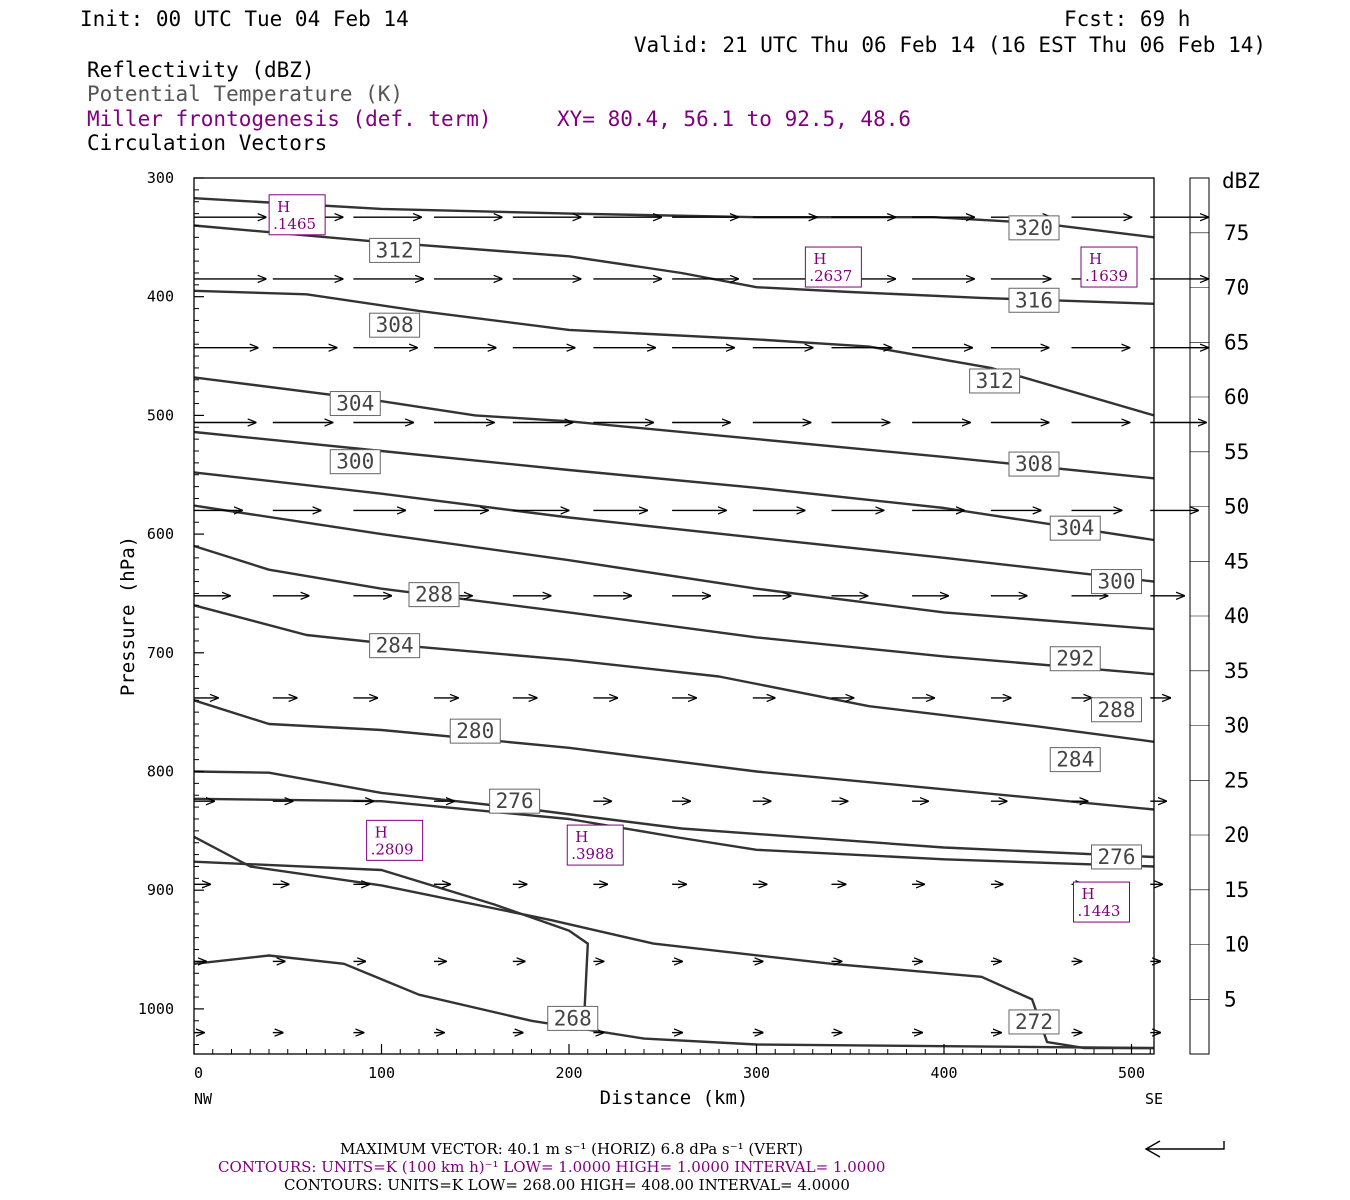 This screenshot has height=1200, width=1350. Describe the element at coordinates (160, 771) in the screenshot. I see `y-tick-label: 800` at that location.